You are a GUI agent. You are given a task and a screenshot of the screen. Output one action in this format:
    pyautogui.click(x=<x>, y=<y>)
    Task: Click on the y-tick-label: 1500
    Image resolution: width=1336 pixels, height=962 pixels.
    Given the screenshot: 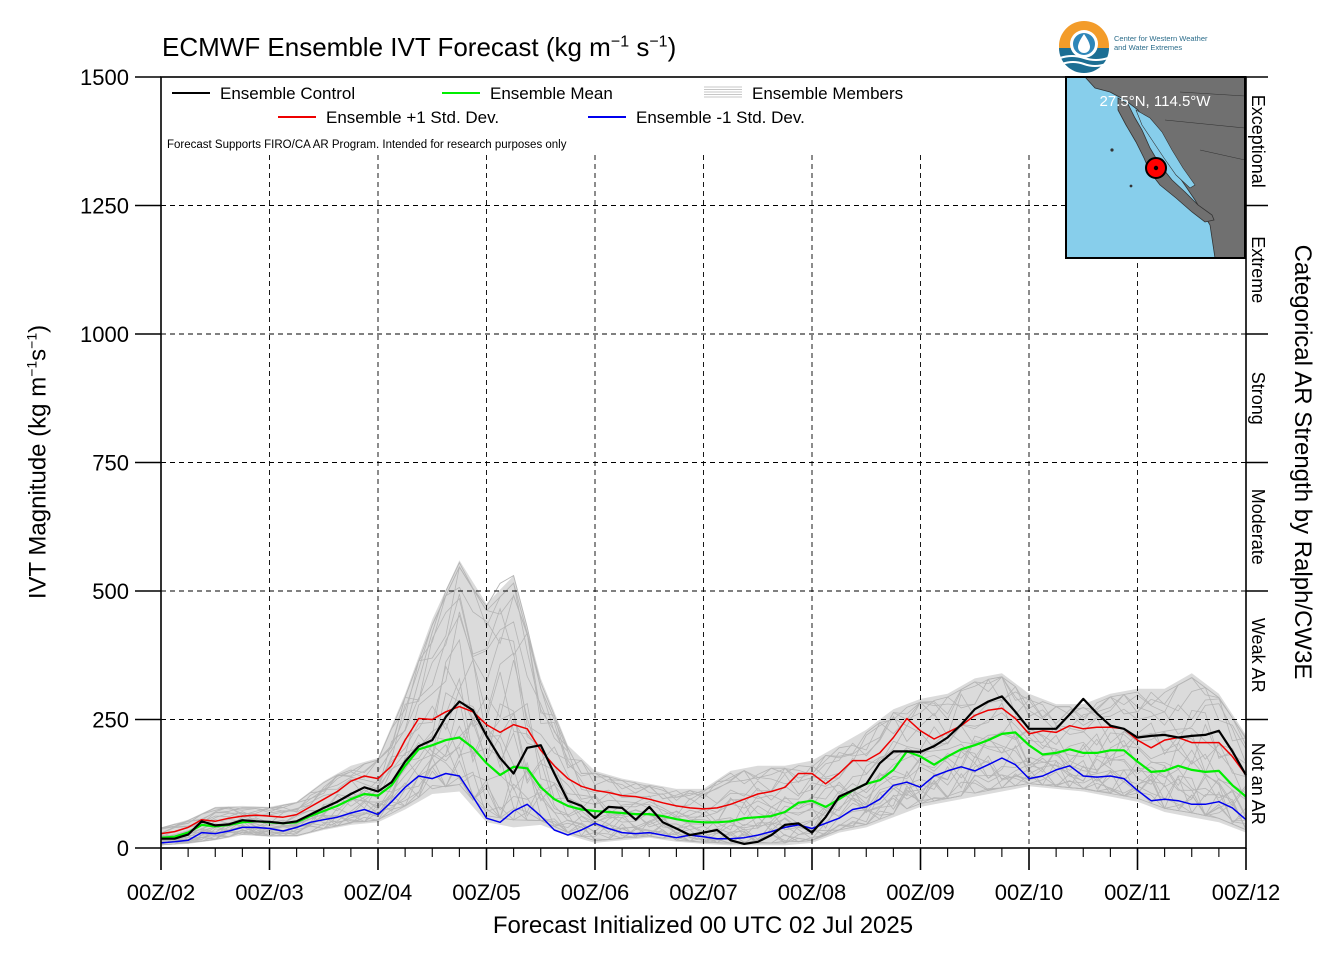 What is the action you would take?
    pyautogui.click(x=104, y=77)
    